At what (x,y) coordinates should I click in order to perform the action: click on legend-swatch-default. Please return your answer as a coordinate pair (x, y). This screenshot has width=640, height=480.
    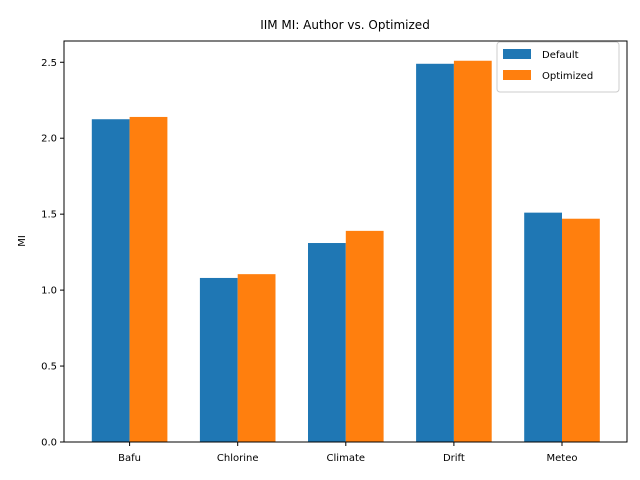
    Looking at the image, I should click on (517, 54).